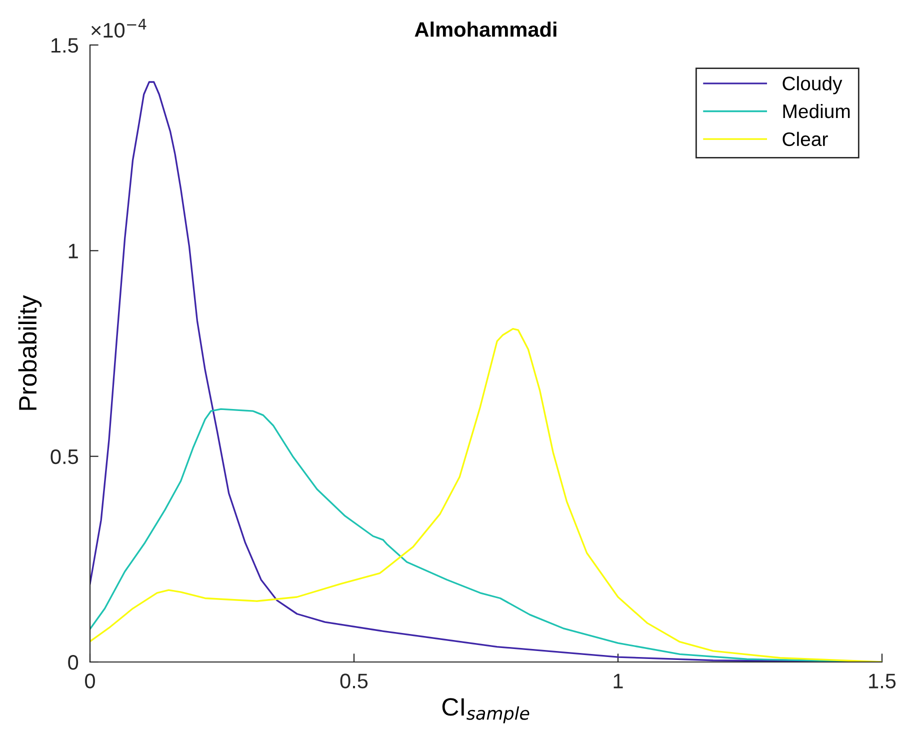 The height and width of the screenshot is (751, 901). Describe the element at coordinates (812, 85) in the screenshot. I see `legend-label: Cloudy` at that location.